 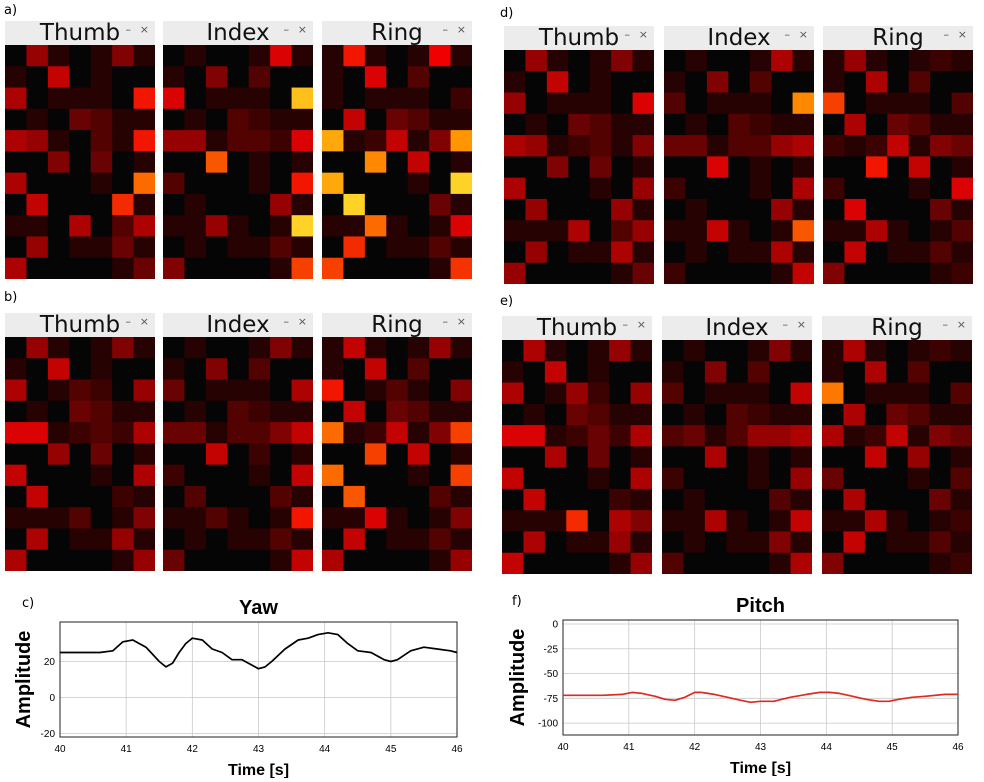 What do you see at coordinates (238, 150) in the screenshot?
I see `sensor-window-a-index: Index – ×` at bounding box center [238, 150].